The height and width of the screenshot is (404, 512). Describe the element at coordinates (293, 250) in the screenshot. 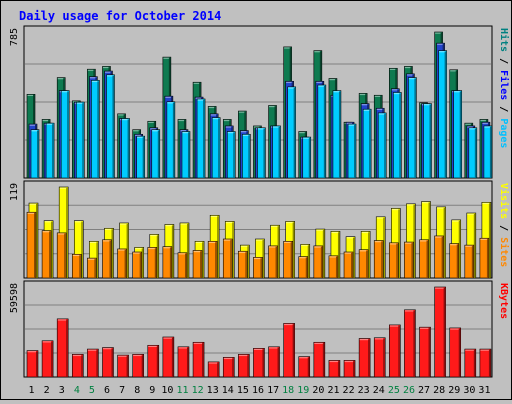

I see `bar-visits-day-18-side` at that location.